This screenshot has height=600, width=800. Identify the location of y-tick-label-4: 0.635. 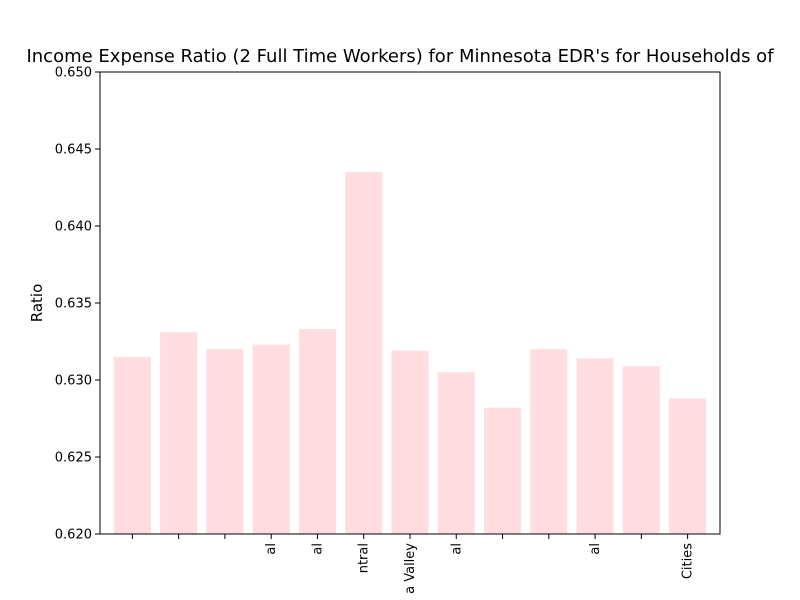
(73, 304).